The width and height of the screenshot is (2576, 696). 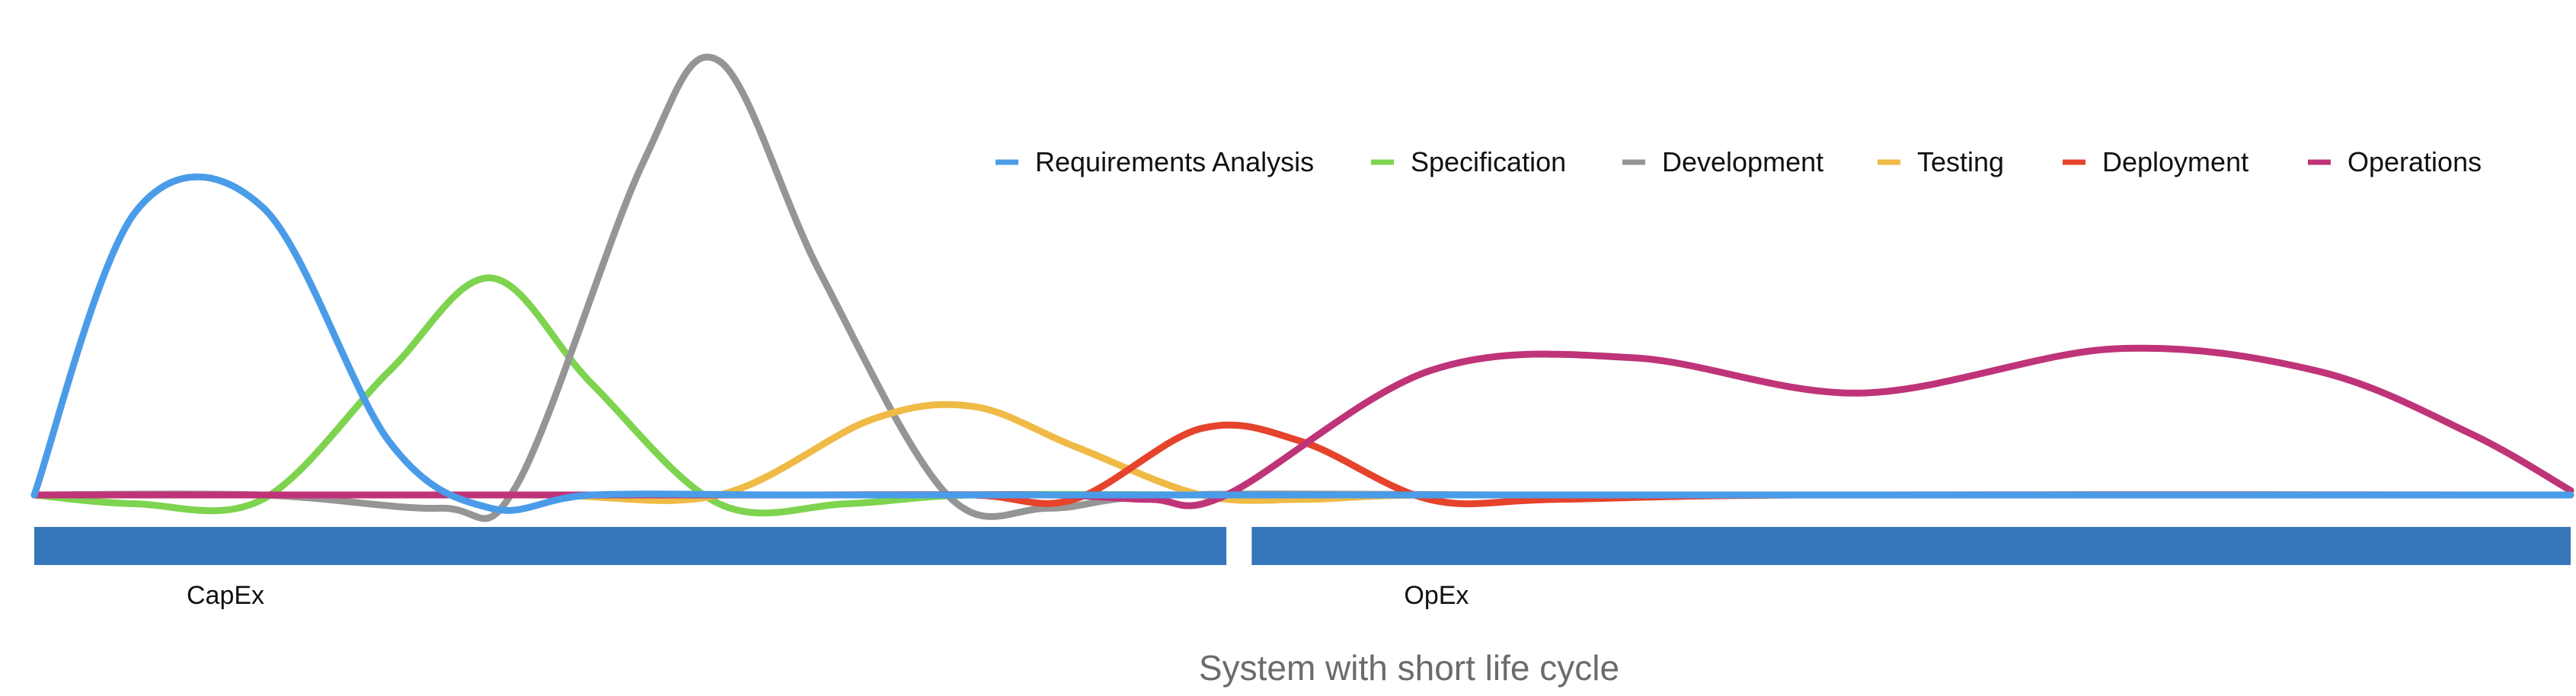 I want to click on phase-bar-opex, so click(x=1911, y=546).